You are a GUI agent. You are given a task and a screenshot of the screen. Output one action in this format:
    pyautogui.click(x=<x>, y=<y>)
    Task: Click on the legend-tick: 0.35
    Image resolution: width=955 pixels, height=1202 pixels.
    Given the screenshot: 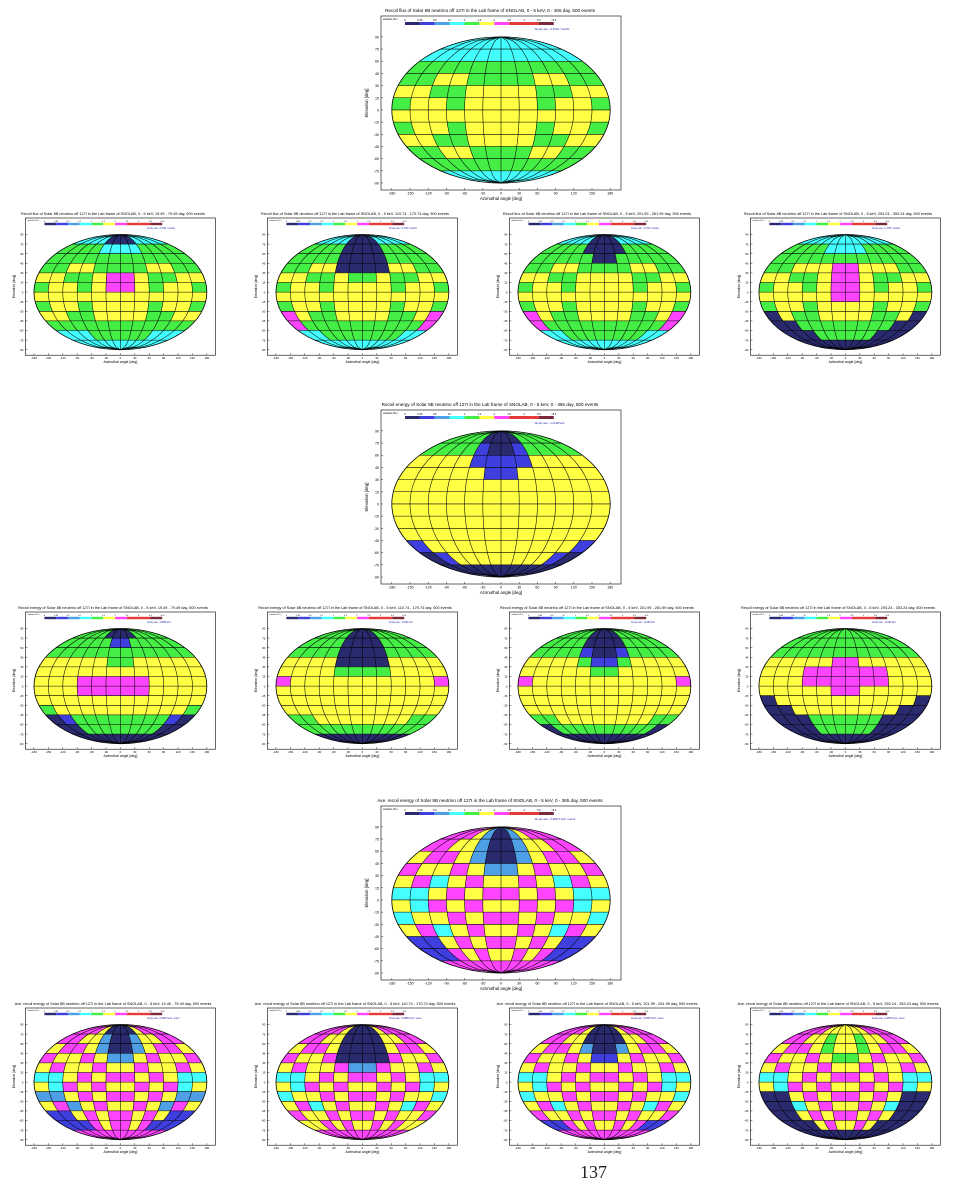 What is the action you would take?
    pyautogui.click(x=56, y=222)
    